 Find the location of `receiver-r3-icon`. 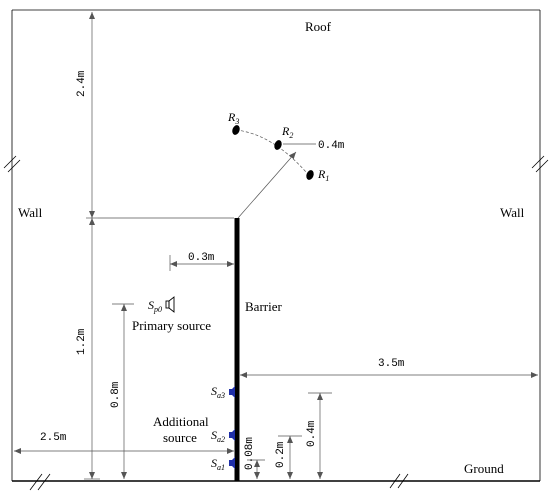

receiver-r3-icon is located at coordinates (236, 130).